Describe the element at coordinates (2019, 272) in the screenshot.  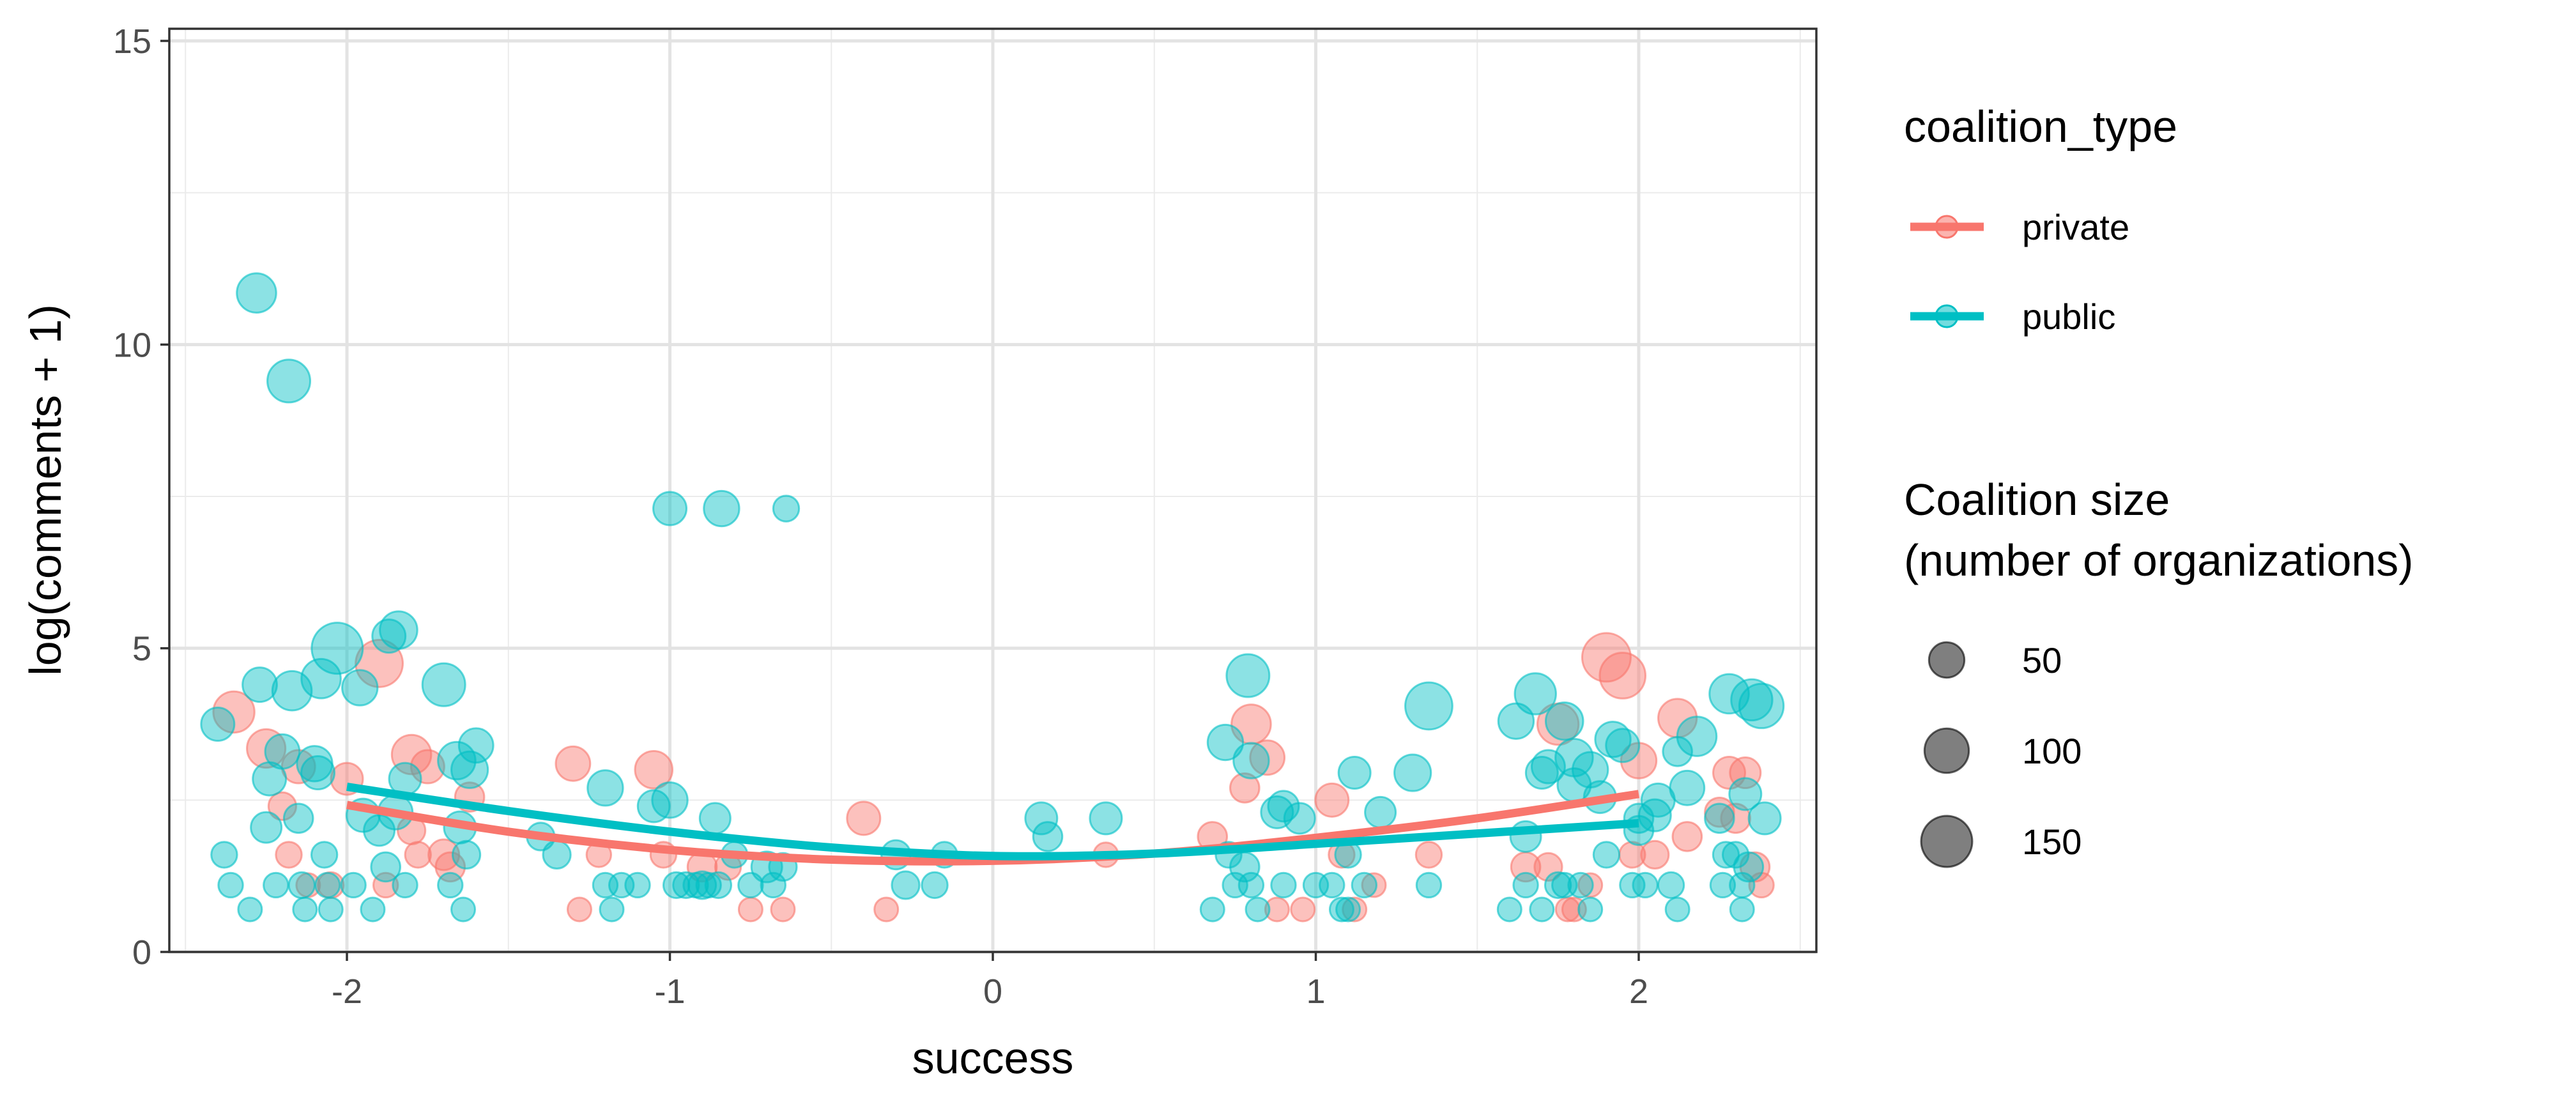
I see `legend-color-keys: private public` at that location.